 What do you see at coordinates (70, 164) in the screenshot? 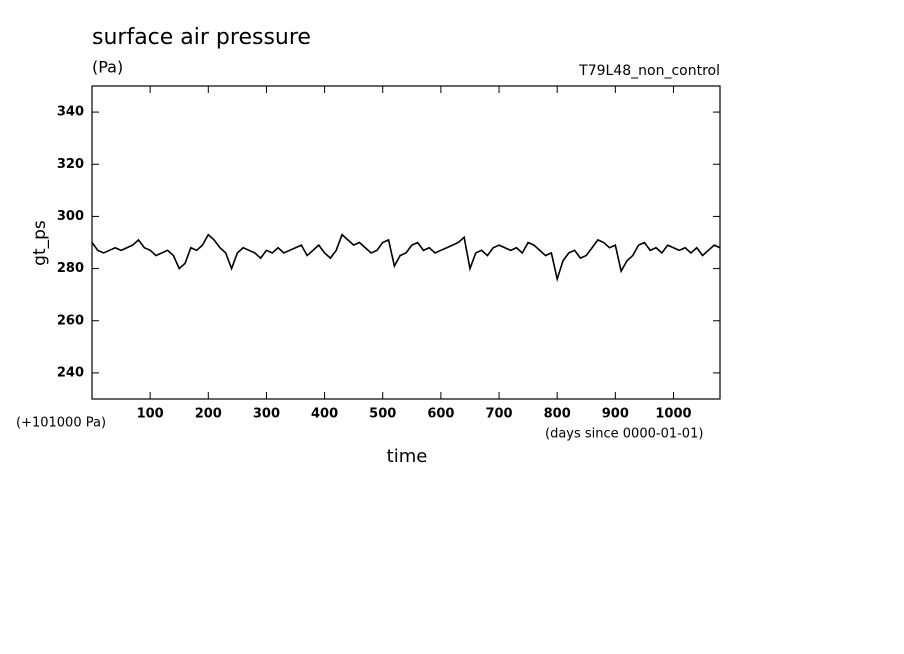
I see `y-tick-label: 320` at bounding box center [70, 164].